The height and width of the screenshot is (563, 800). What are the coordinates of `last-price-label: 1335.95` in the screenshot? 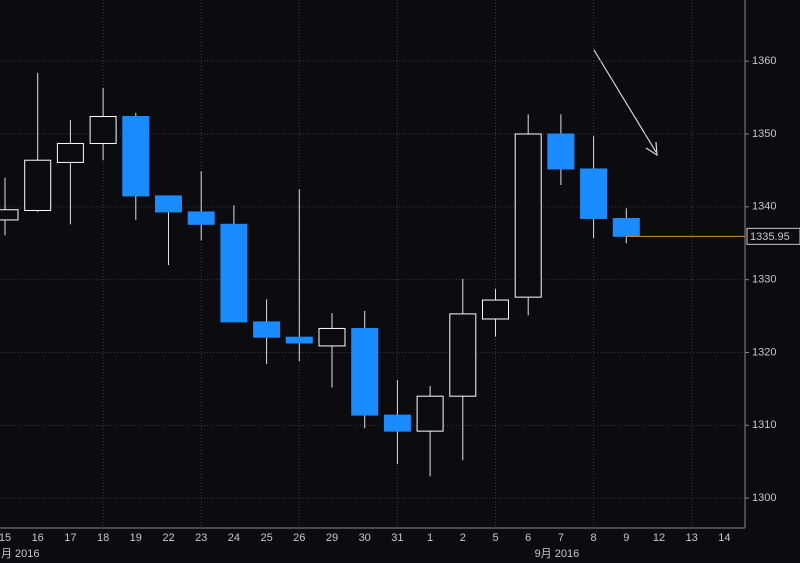 It's located at (770, 237).